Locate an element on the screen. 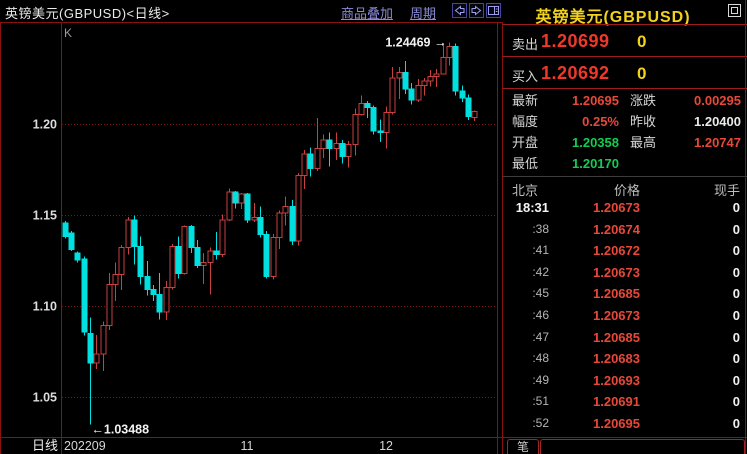 The image size is (747, 454). tick-row: :49 1.20693 0 is located at coordinates (625, 380).